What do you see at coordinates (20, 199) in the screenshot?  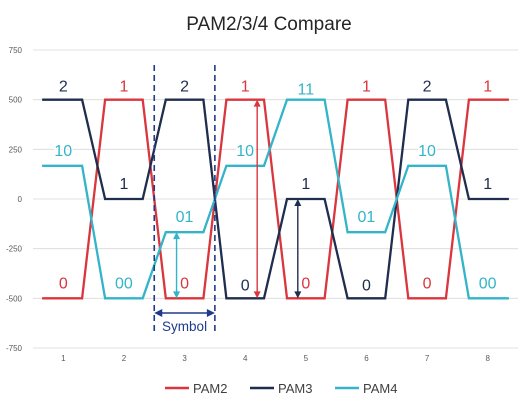 I see `y-tick-label: 0` at bounding box center [20, 199].